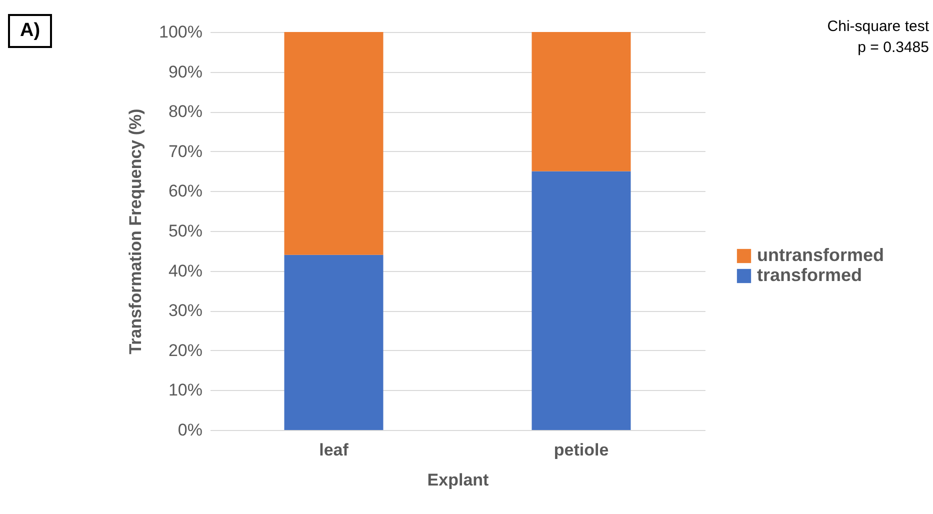 This screenshot has width=933, height=514. I want to click on x-axis-title: Explant, so click(458, 480).